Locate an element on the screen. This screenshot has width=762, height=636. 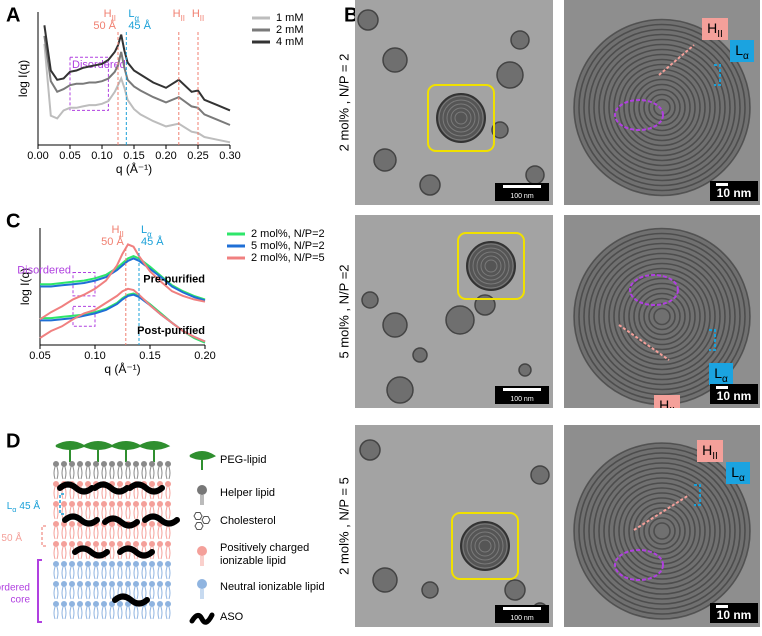
legend-icon-tail is located at coordinates (202, 500).